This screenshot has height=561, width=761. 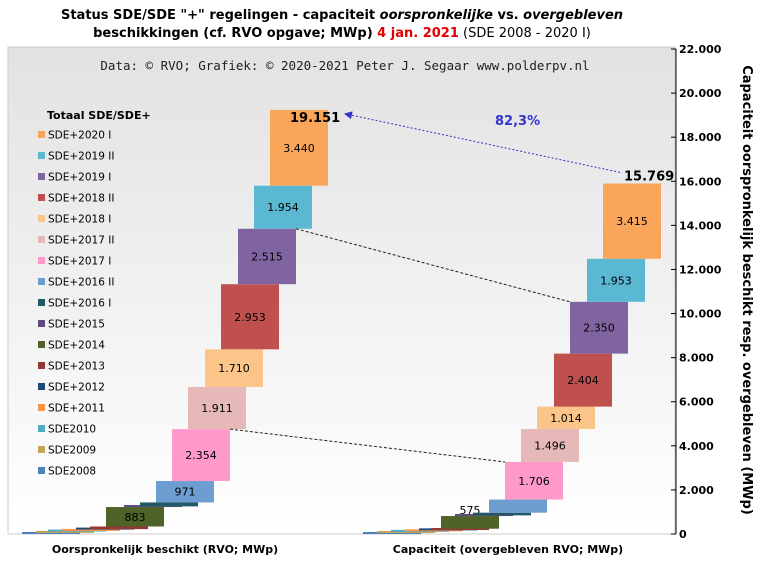 What do you see at coordinates (76, 388) in the screenshot?
I see `legend-item: SDE+2012` at bounding box center [76, 388].